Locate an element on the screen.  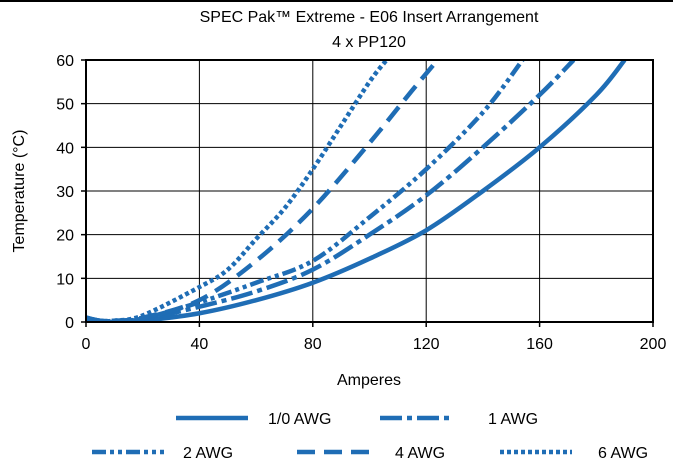
x-tick-label: 40 is located at coordinates (200, 344).